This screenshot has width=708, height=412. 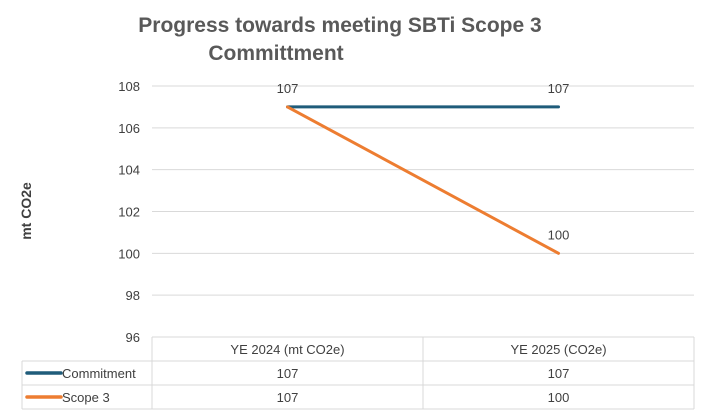 What do you see at coordinates (129, 128) in the screenshot?
I see `y-tick-label: 106` at bounding box center [129, 128].